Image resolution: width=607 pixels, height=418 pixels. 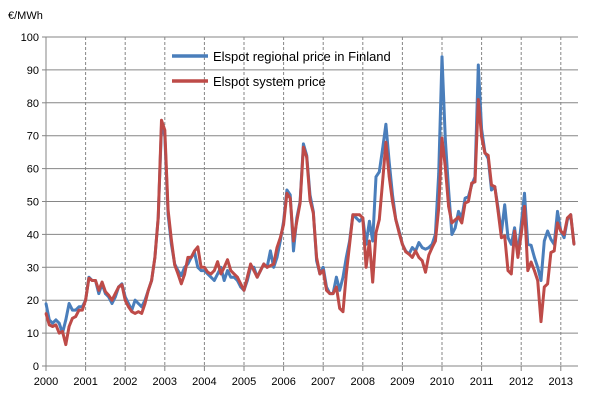 What do you see at coordinates (33, 235) in the screenshot?
I see `y-tick-label: 40` at bounding box center [33, 235].